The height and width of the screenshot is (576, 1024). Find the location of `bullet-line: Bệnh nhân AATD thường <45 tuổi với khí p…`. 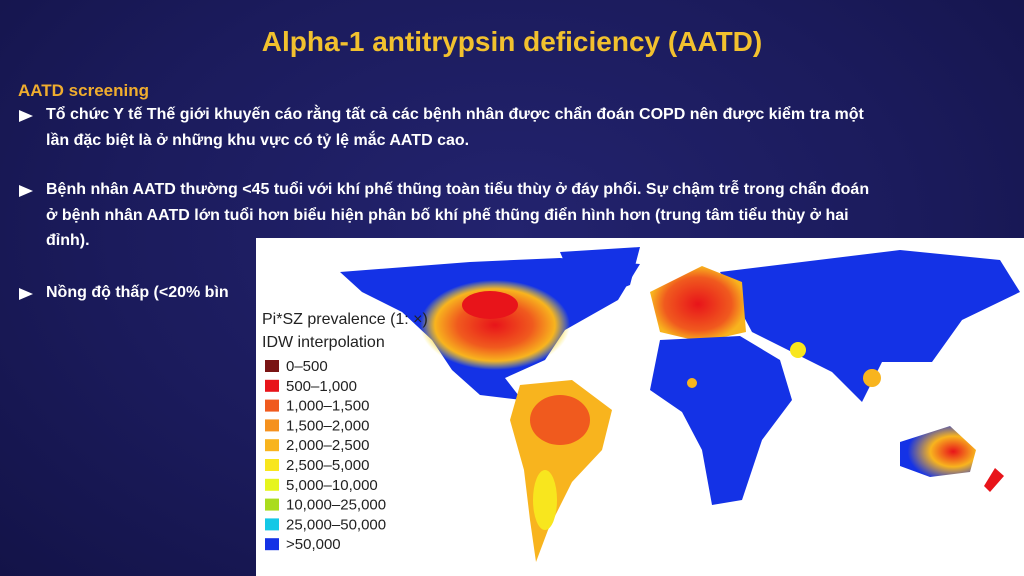

bullet-line: Bệnh nhân AATD thường <45 tuổi với khí p… is located at coordinates (458, 189).